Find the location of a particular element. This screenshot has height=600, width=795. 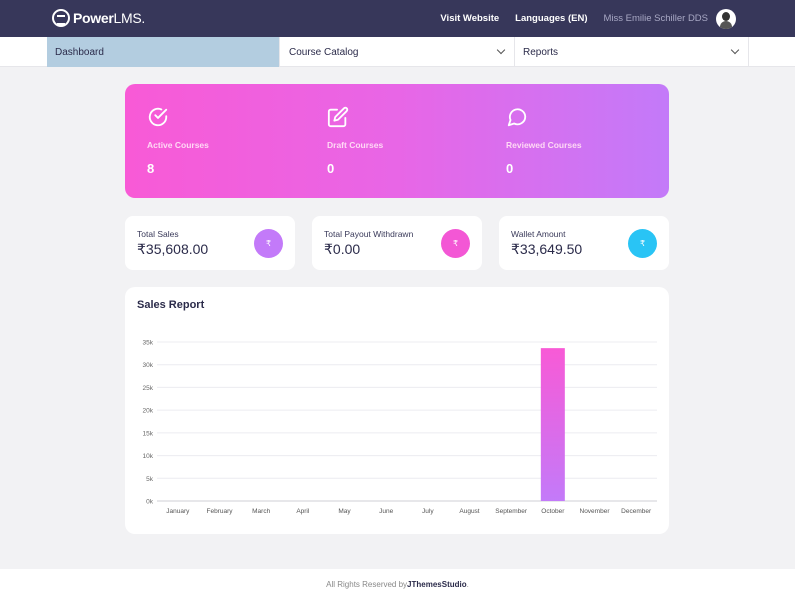

x-tick-label: June is located at coordinates (386, 511).